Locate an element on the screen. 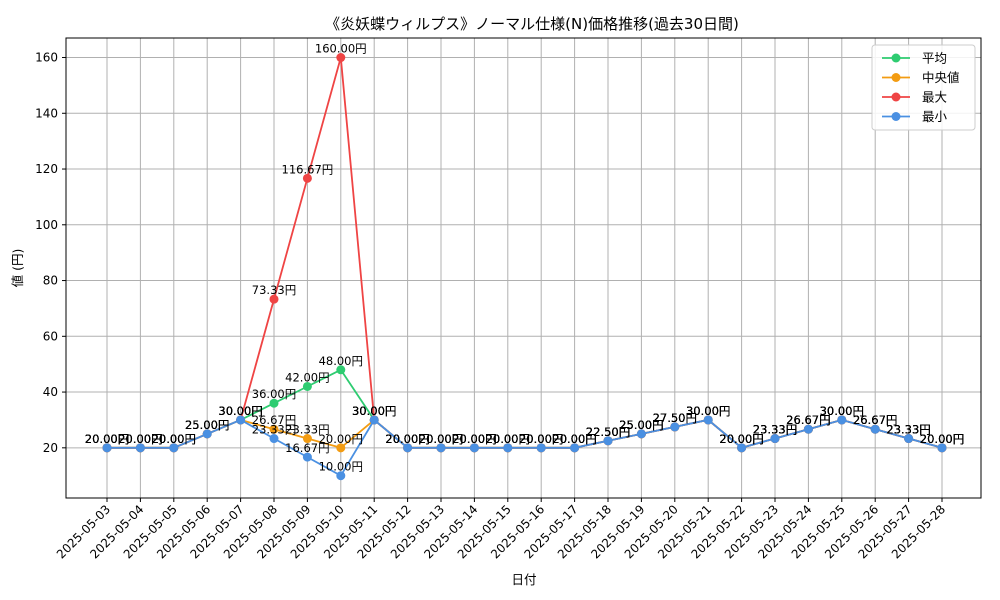 This screenshot has height=600, width=1000. data-label: 116.67円 is located at coordinates (308, 169).